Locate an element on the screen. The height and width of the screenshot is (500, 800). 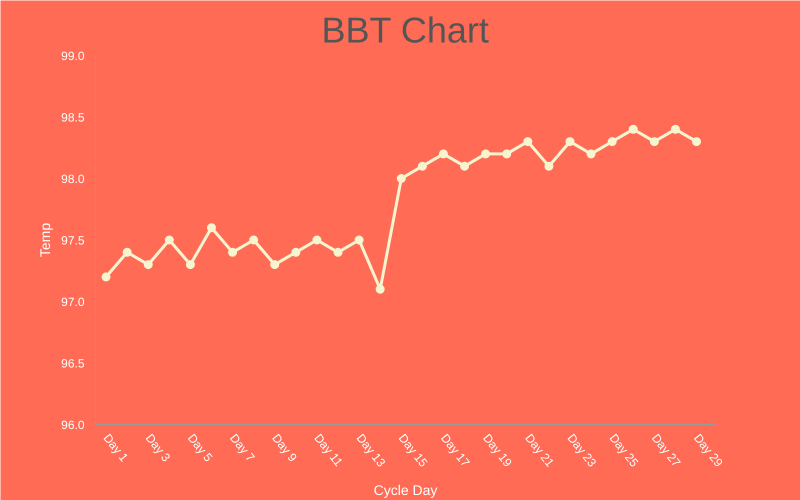
y-tick-label: 98.5 is located at coordinates (73, 117).